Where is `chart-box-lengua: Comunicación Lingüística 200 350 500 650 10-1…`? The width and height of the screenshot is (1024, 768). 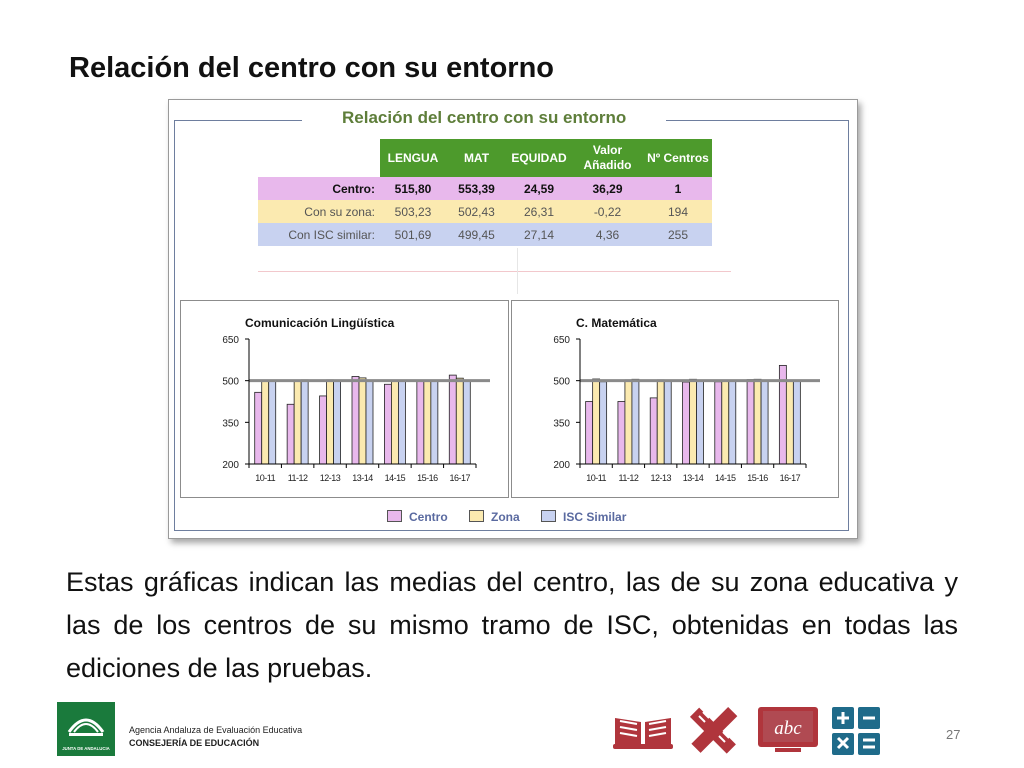
chart-box-lengua: Comunicación Lingüística 200 350 500 650 10-1… is located at coordinates (344, 399).